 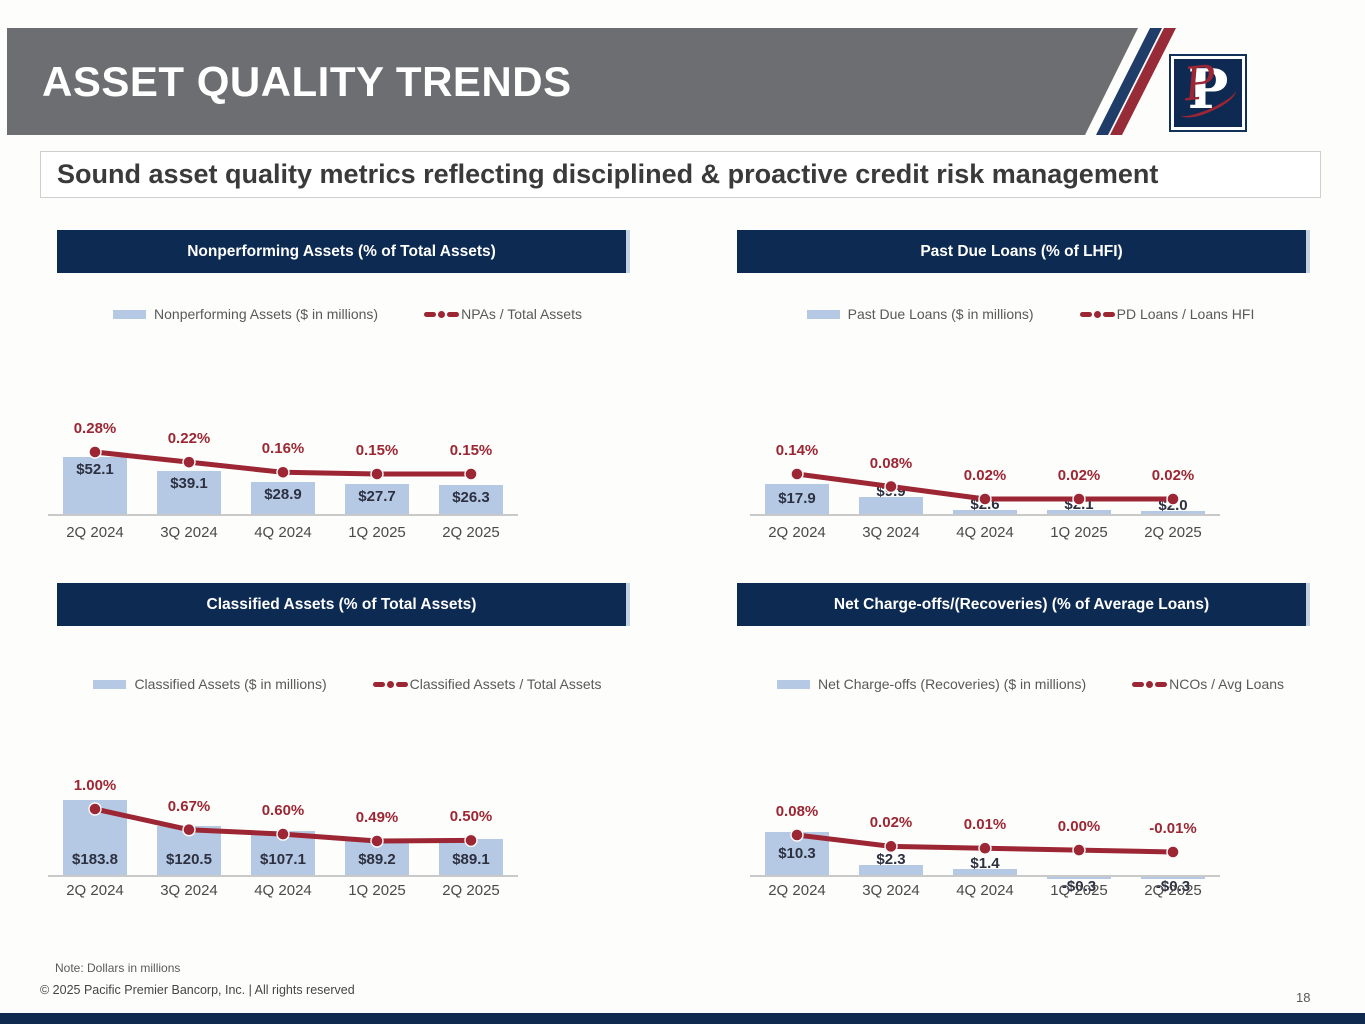 I want to click on bar-value-label: -$0.3, so click(x=1173, y=886).